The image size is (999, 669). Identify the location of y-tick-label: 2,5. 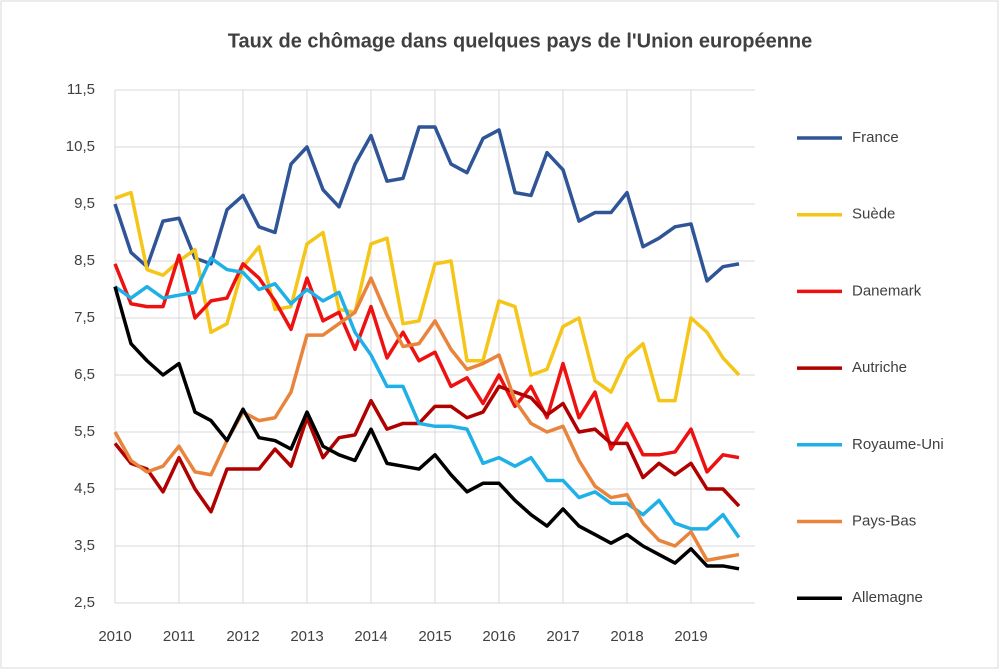
(84, 602).